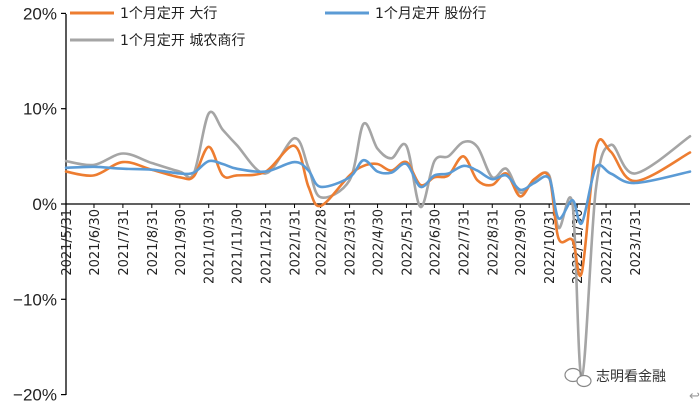  I want to click on x-tick-label: 2021/5/31, so click(67, 242).